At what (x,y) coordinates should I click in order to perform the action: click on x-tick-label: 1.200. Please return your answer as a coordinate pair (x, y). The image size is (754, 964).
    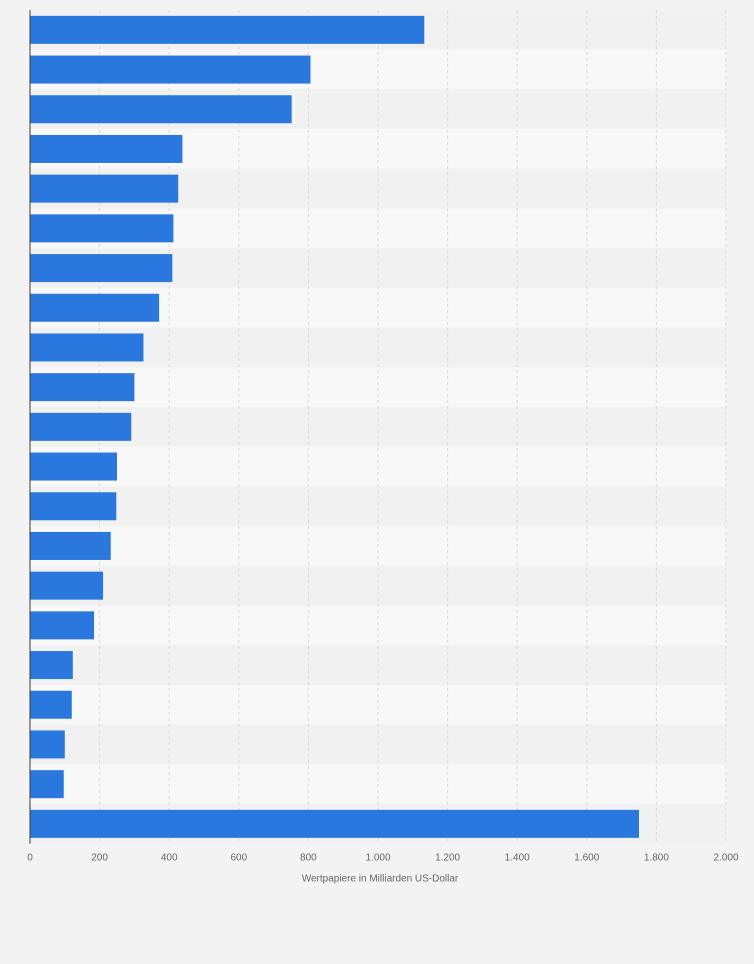
    Looking at the image, I should click on (447, 858).